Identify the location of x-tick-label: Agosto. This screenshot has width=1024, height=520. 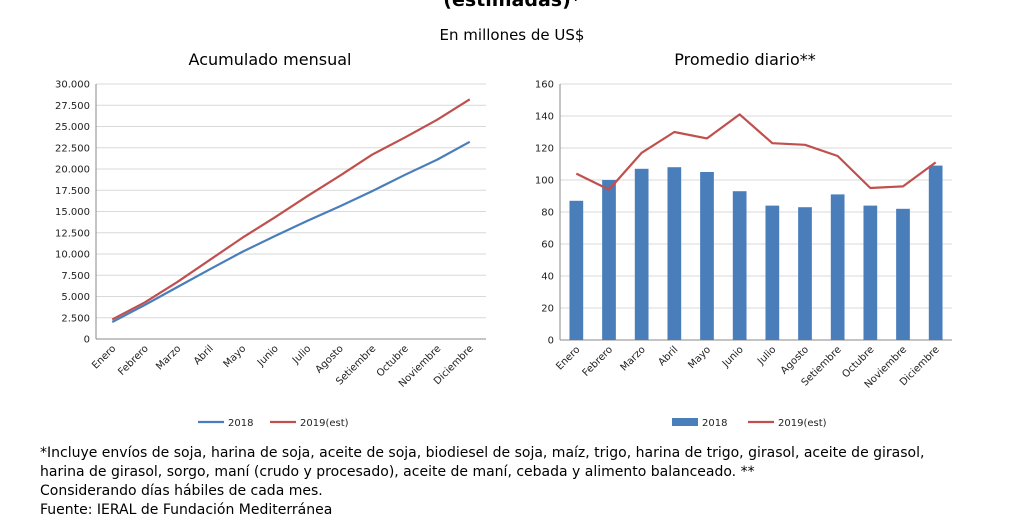
(795, 360).